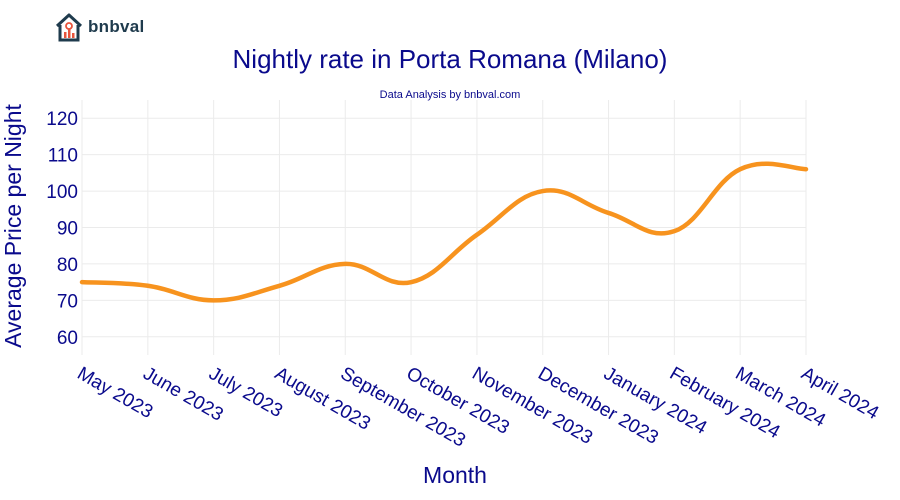 This screenshot has width=900, height=500. I want to click on brand-name: bnbval, so click(116, 26).